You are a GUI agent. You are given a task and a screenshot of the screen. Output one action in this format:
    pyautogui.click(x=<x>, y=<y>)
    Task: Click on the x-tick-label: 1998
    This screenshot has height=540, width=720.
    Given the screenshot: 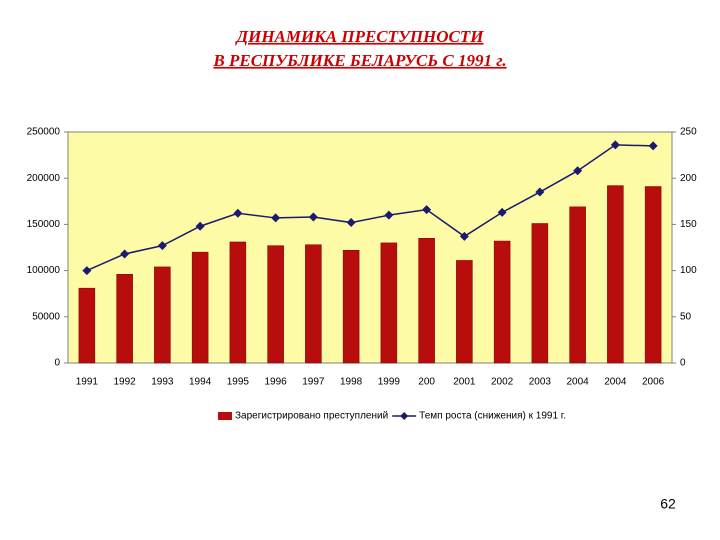 What is the action you would take?
    pyautogui.click(x=351, y=382)
    